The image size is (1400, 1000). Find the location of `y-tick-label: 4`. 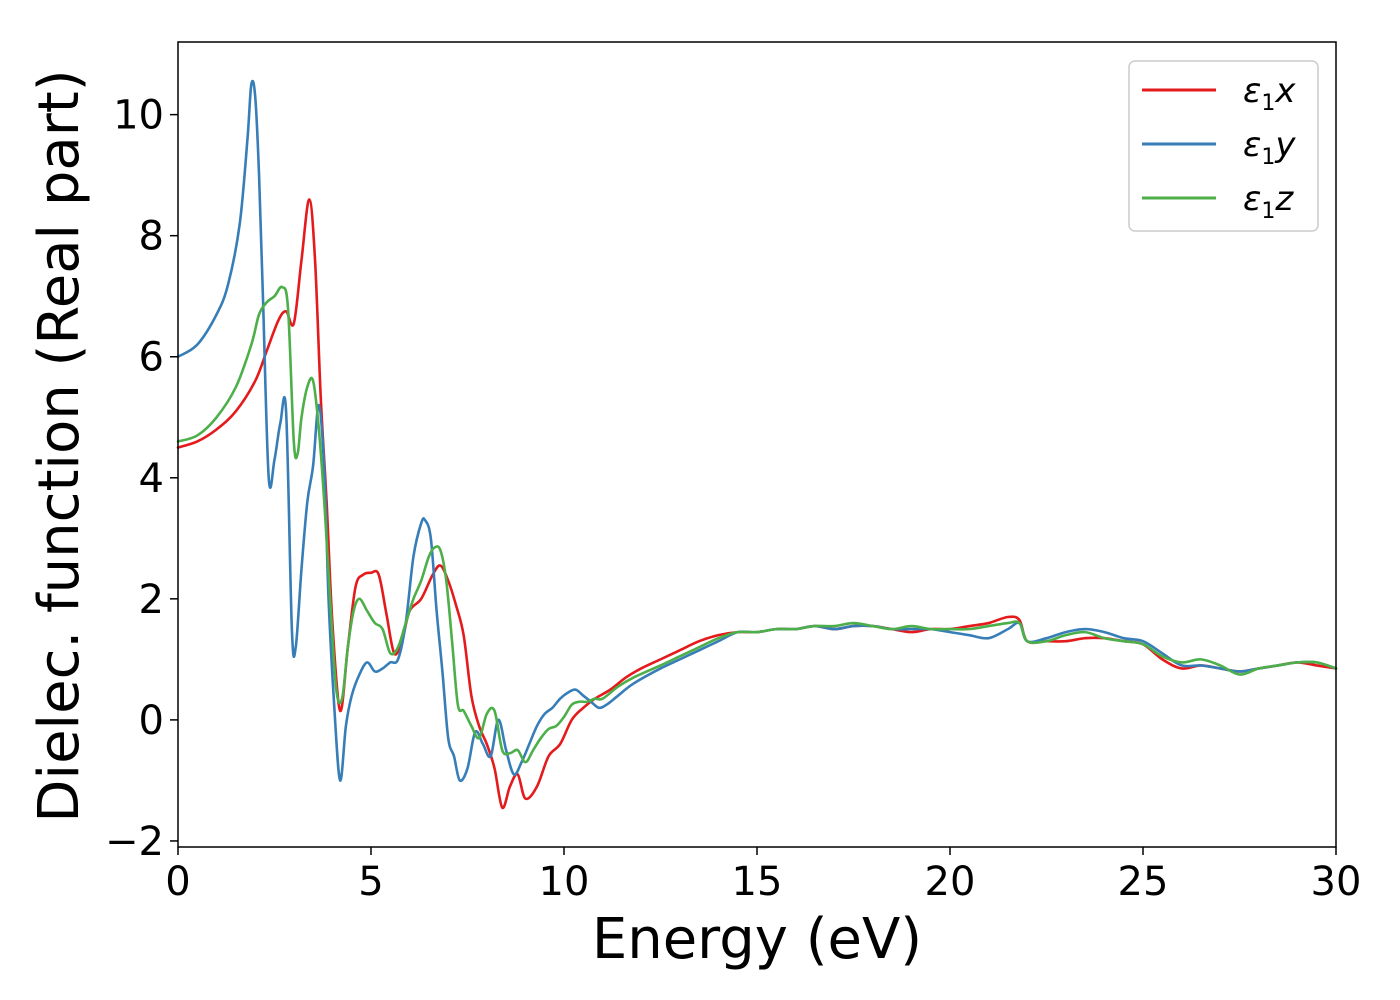

y-tick-label: 4 is located at coordinates (151, 479).